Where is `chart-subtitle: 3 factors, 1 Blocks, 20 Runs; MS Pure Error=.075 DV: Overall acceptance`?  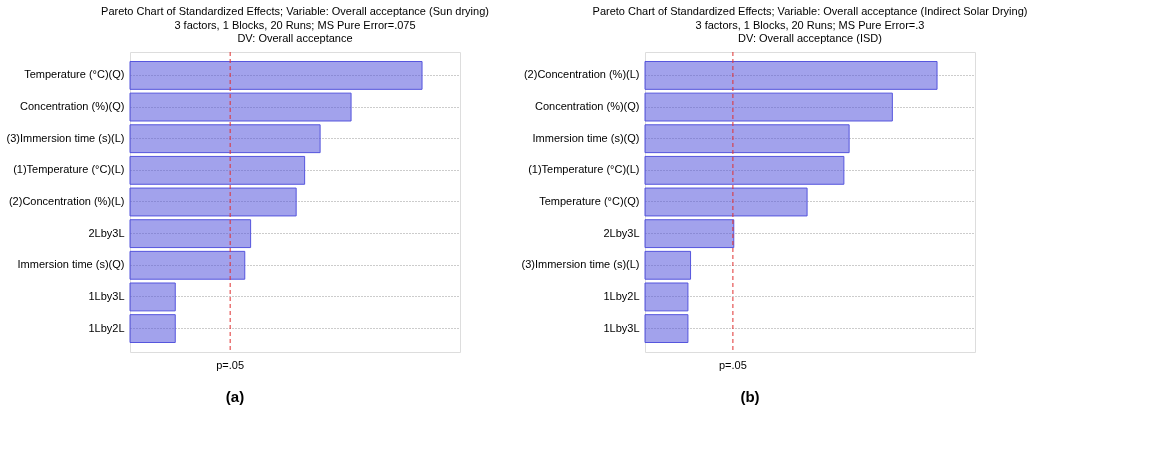 chart-subtitle: 3 factors, 1 Blocks, 20 Runs; MS Pure Error=.075 DV: Overall acceptance is located at coordinates (295, 31).